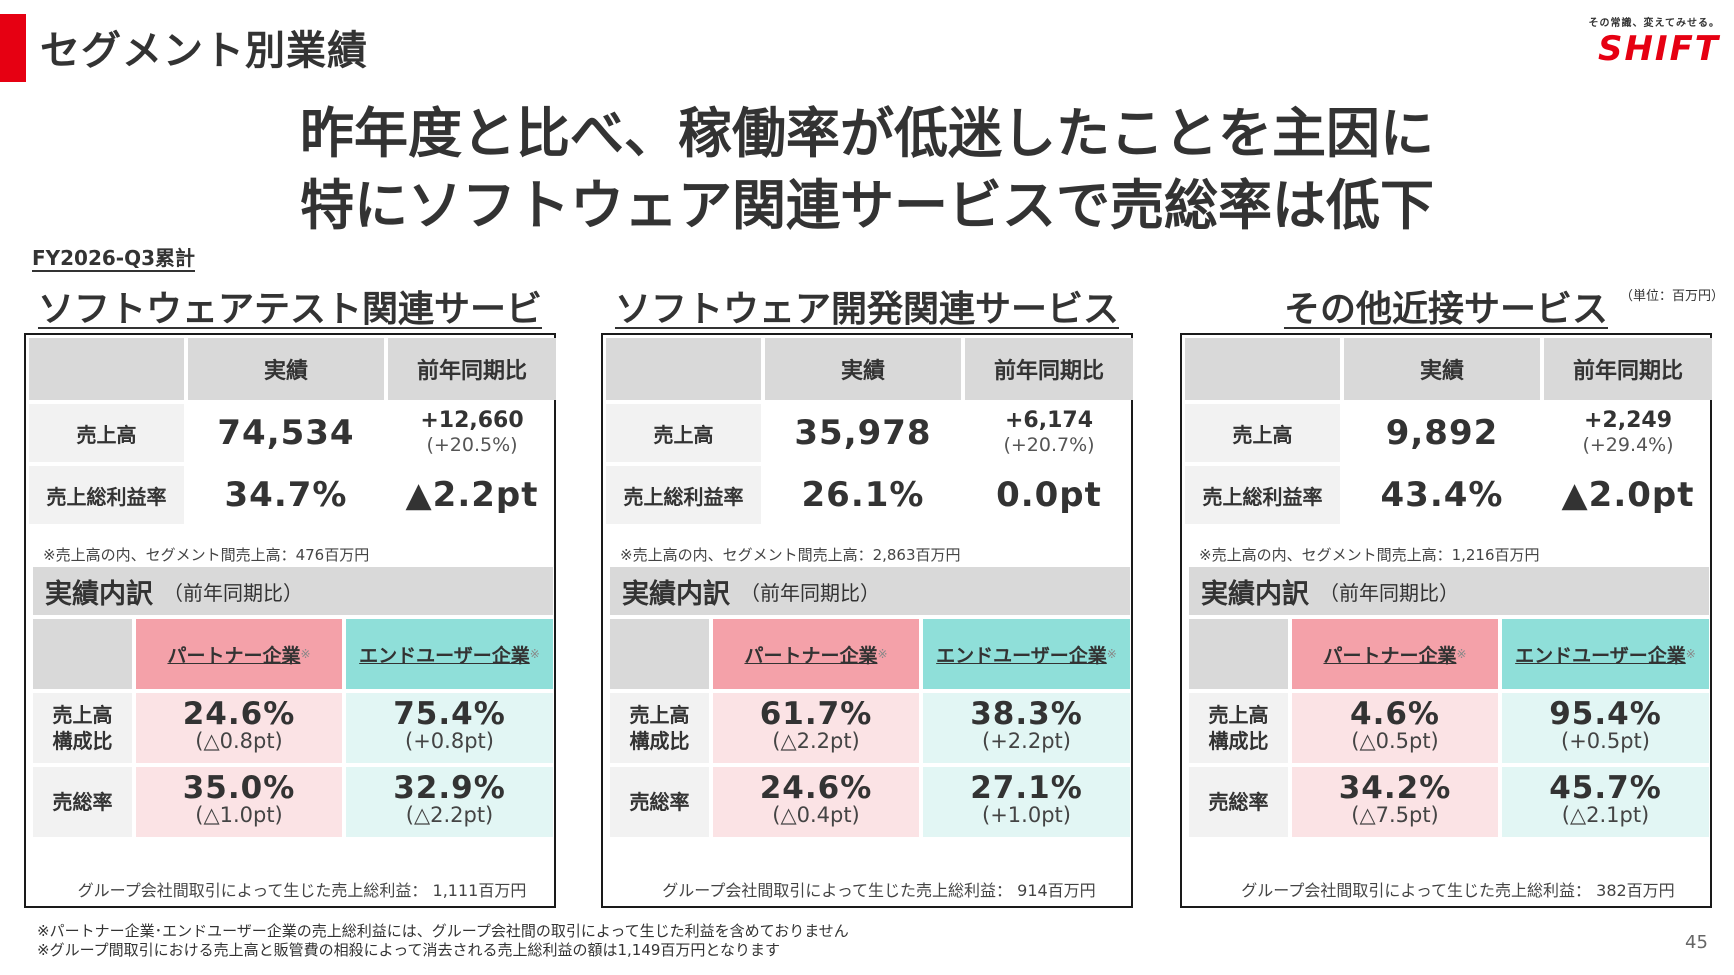 This screenshot has width=1734, height=975. I want to click on partner-margin-cell: 34.2% (△7.5pt), so click(1395, 802).